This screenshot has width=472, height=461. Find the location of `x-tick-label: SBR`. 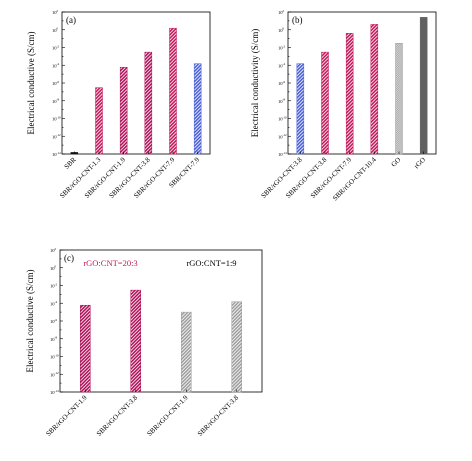

x-tick-label: SBR is located at coordinates (70, 163).